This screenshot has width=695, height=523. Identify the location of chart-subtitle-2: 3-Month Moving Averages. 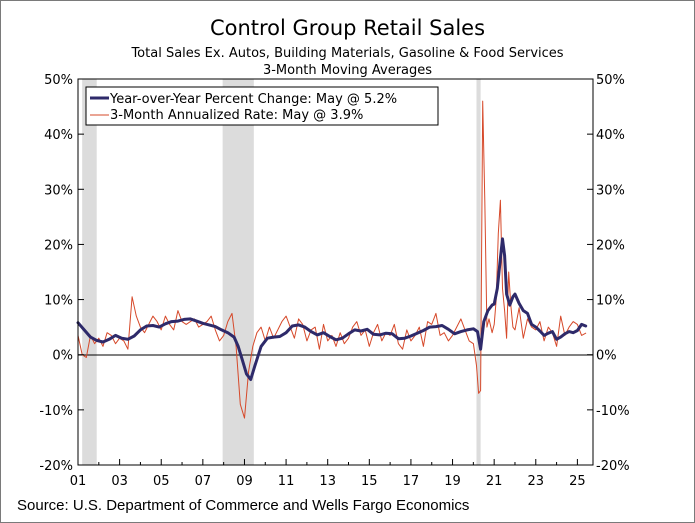
(347, 70).